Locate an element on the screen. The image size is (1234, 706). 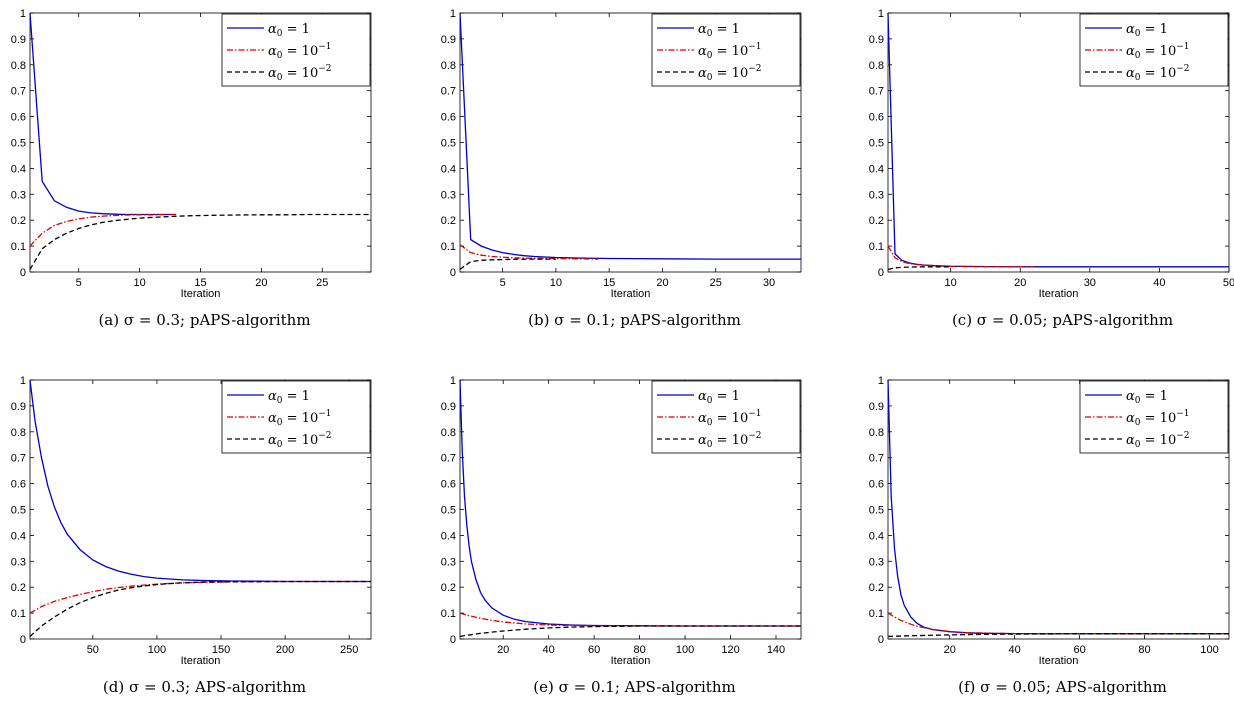
x-tick-label: 60 is located at coordinates (594, 650).